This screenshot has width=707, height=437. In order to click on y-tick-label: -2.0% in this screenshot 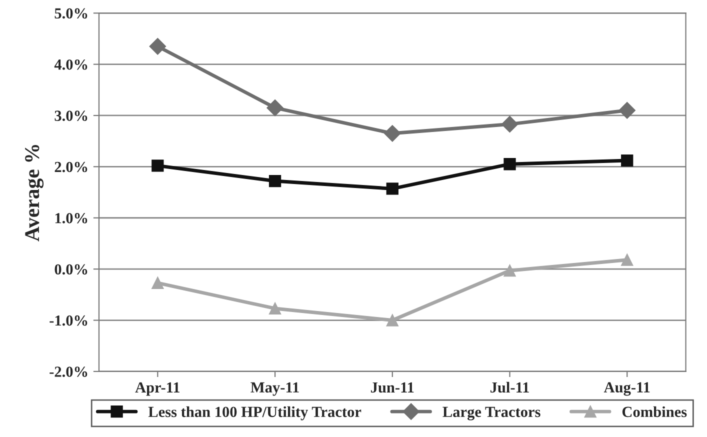, I will do `click(69, 371)`.